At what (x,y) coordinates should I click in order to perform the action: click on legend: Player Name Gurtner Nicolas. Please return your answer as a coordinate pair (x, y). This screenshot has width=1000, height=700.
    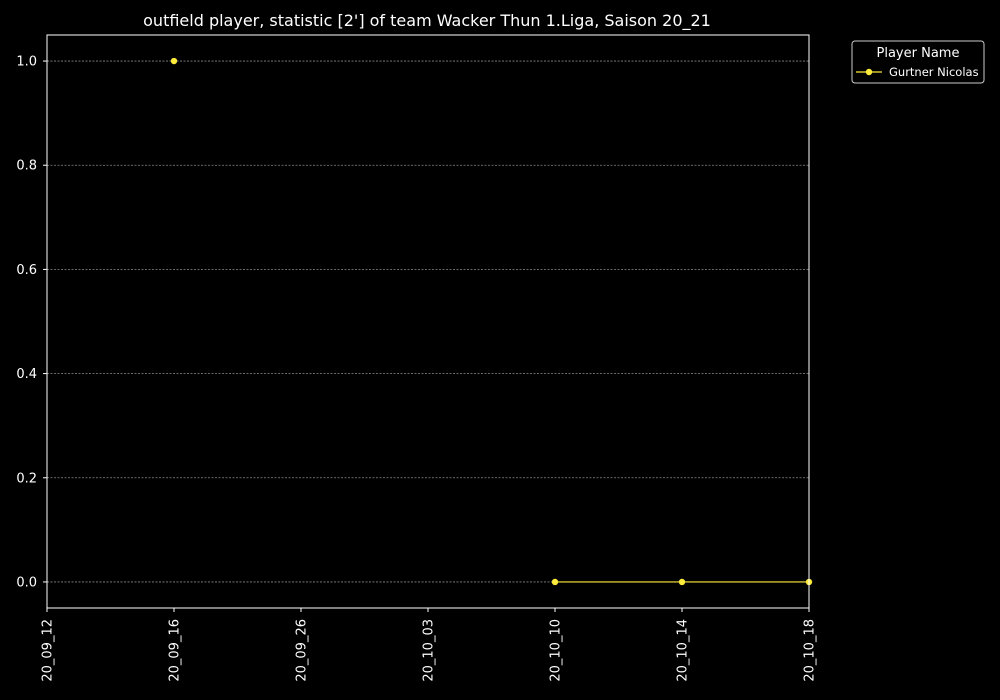
    Looking at the image, I should click on (918, 62).